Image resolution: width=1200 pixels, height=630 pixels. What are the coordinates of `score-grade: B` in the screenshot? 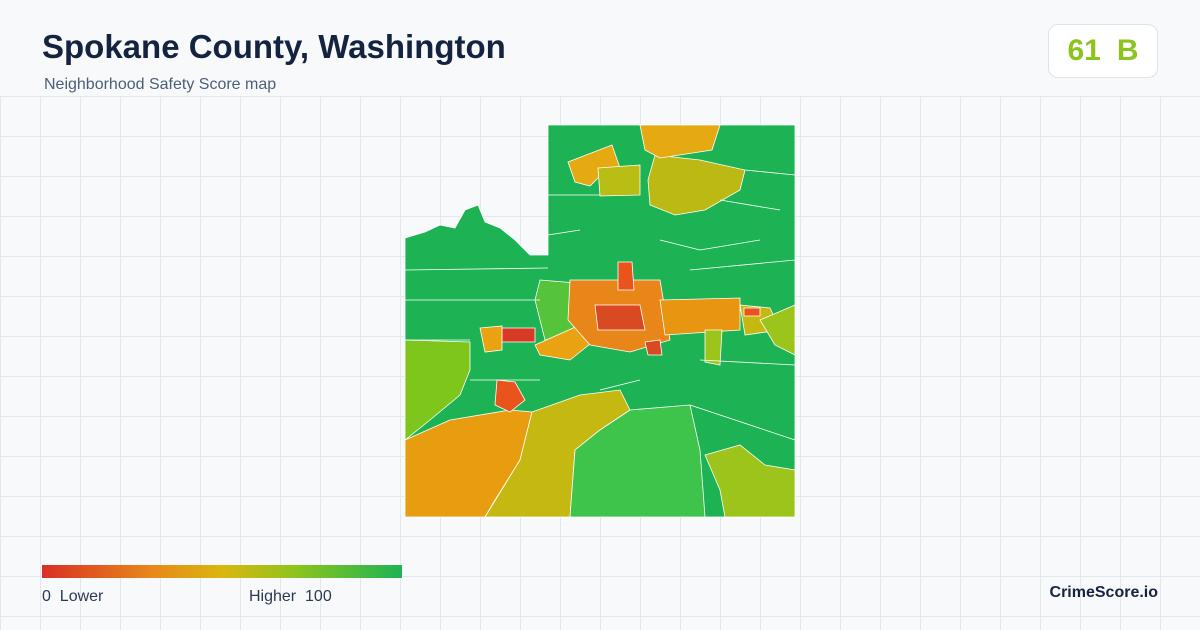 It's located at (1127, 50).